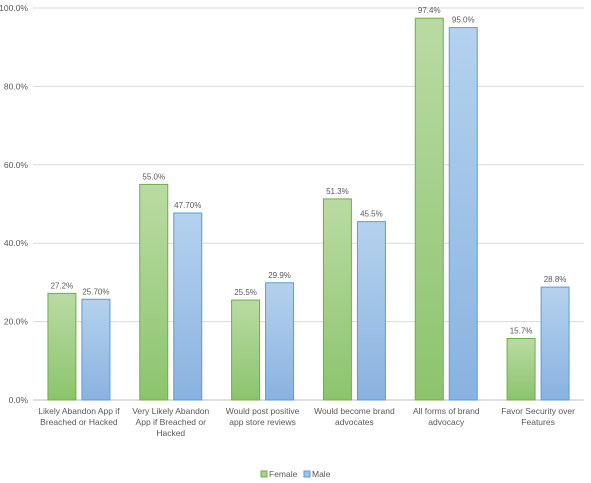  Describe the element at coordinates (170, 411) in the screenshot. I see `x-tick-label-line: Very Likely Abandon` at that location.